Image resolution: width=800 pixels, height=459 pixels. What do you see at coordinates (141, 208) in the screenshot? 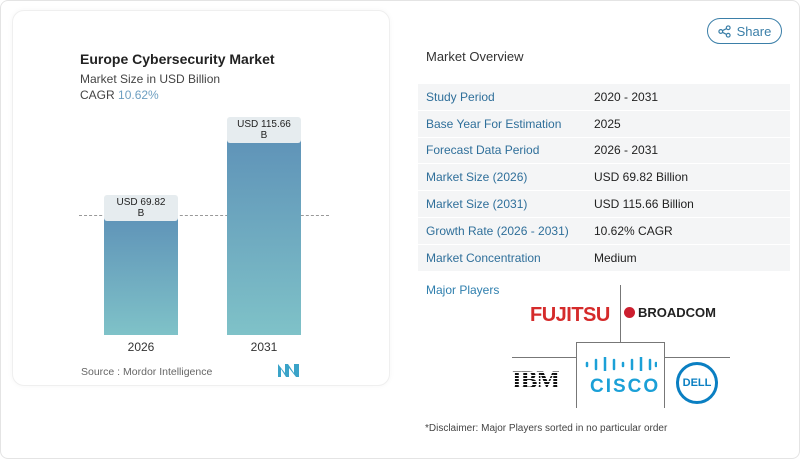
I see `data-label: USD 69.82 B` at bounding box center [141, 208].